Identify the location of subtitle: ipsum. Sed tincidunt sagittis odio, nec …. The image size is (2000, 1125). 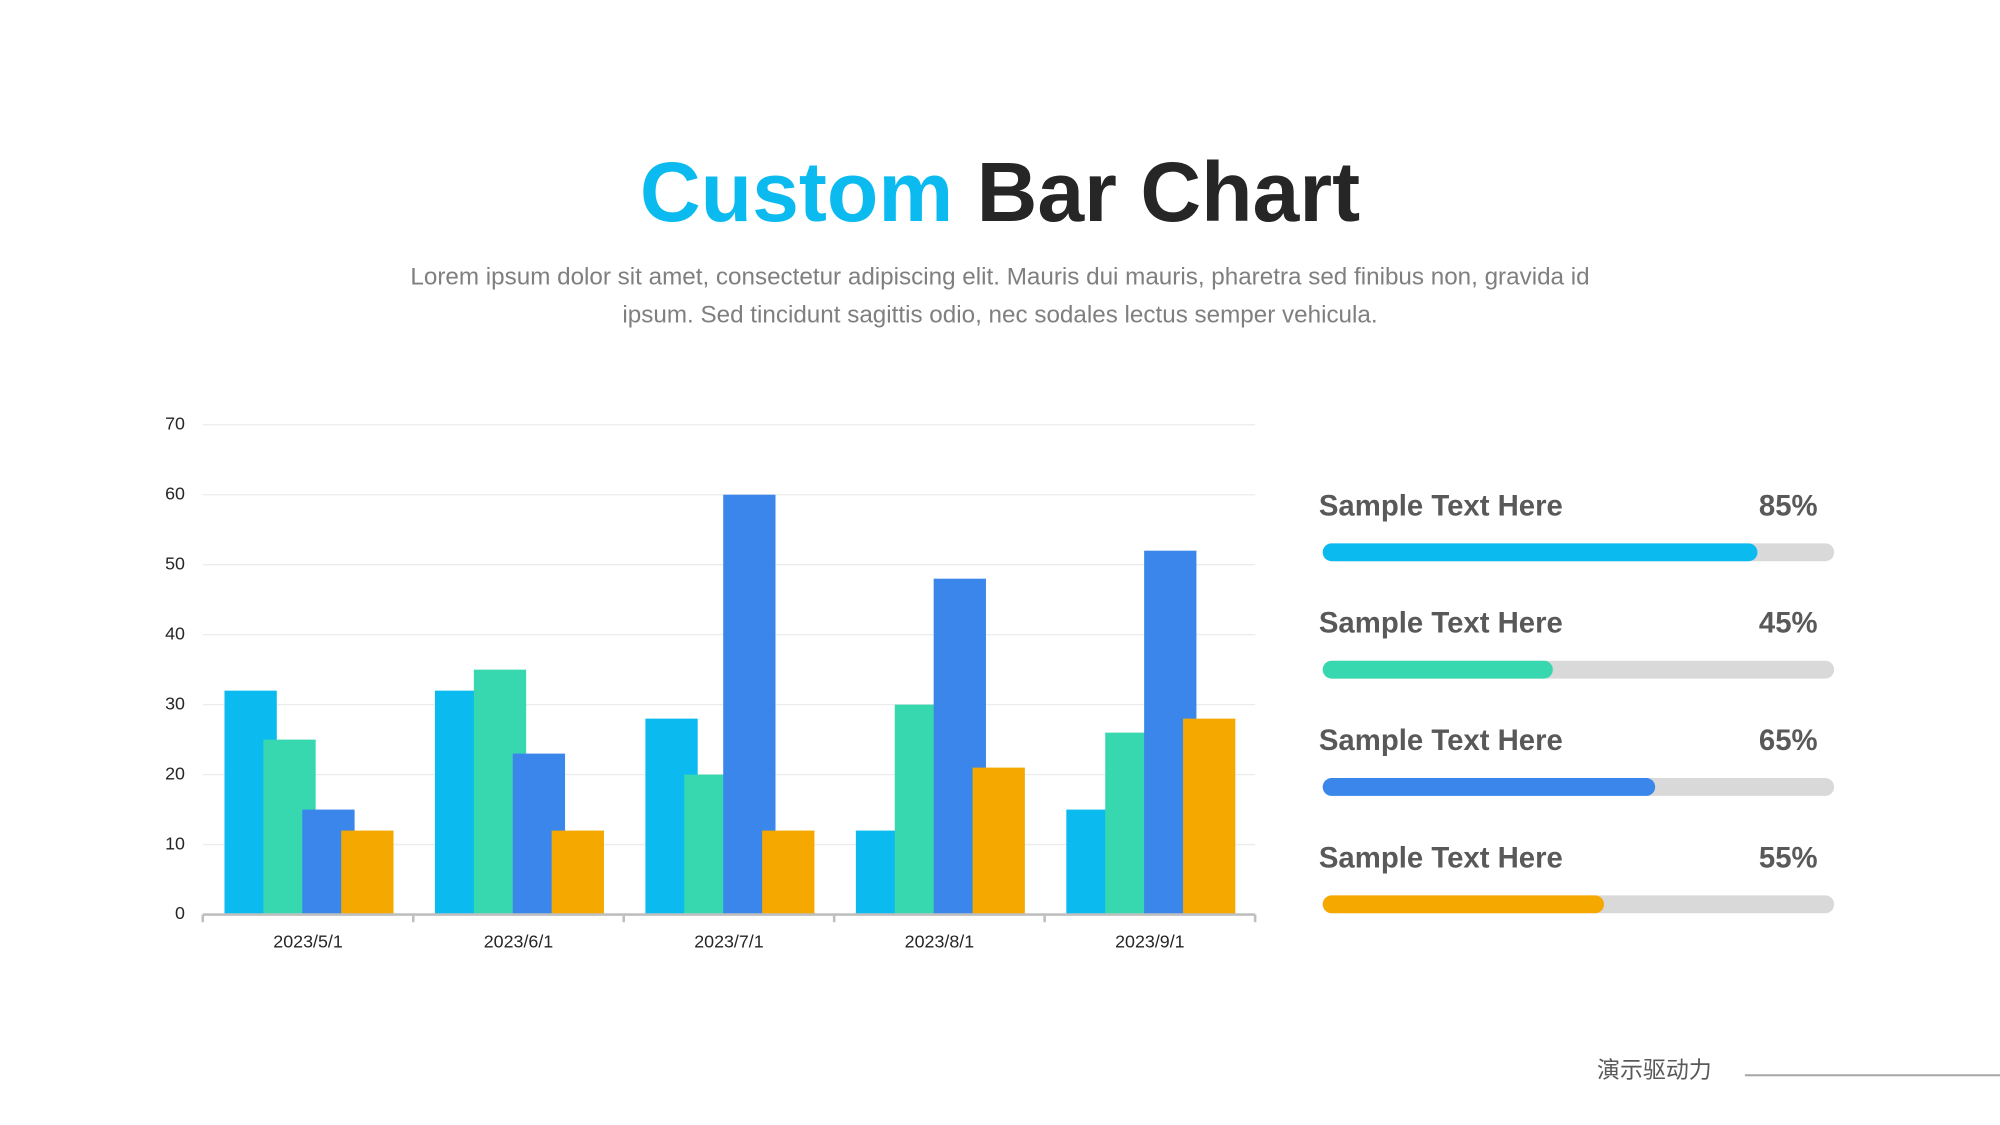
(999, 315).